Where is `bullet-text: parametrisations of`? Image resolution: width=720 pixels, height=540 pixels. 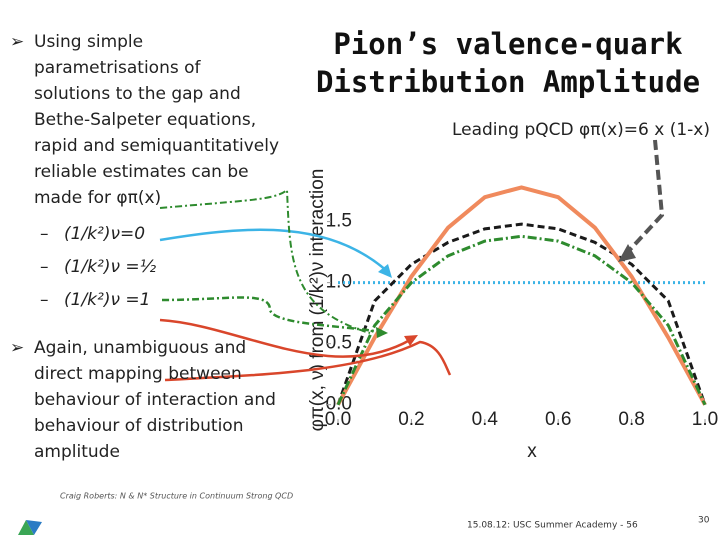 bullet-text: parametrisations of is located at coordinates (118, 68).